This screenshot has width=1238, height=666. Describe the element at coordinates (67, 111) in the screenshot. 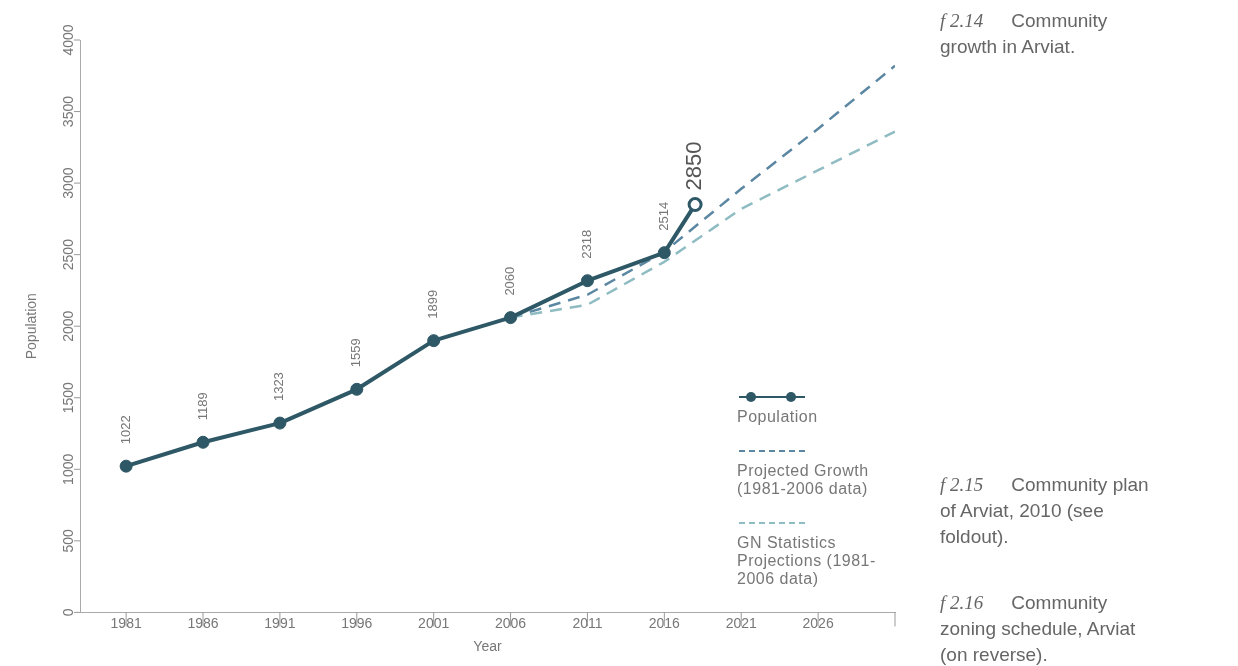

I see `y-tick-label: 3500` at that location.